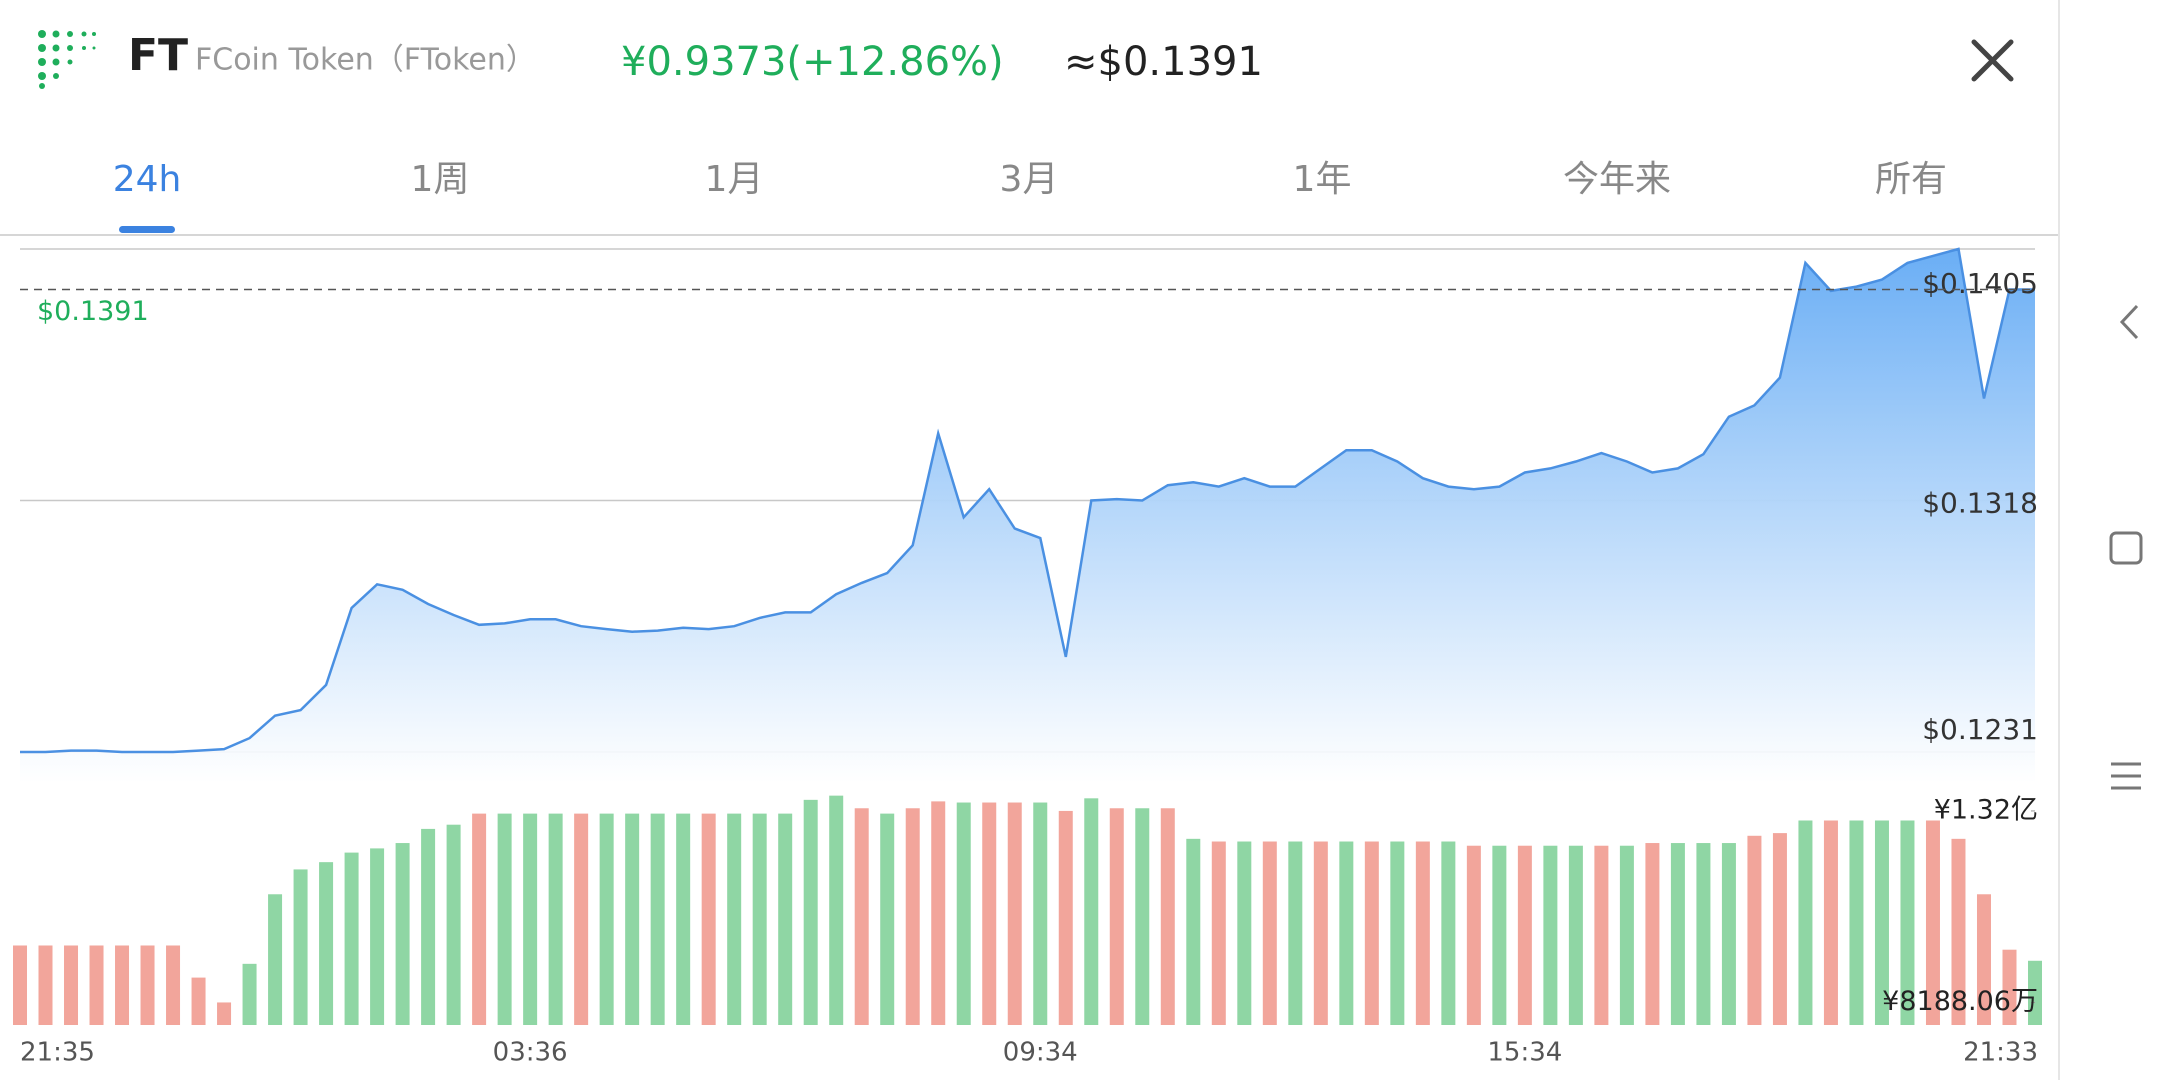 Image resolution: width=2160 pixels, height=1080 pixels. I want to click on x-tick-label: 15:34, so click(1524, 1053).